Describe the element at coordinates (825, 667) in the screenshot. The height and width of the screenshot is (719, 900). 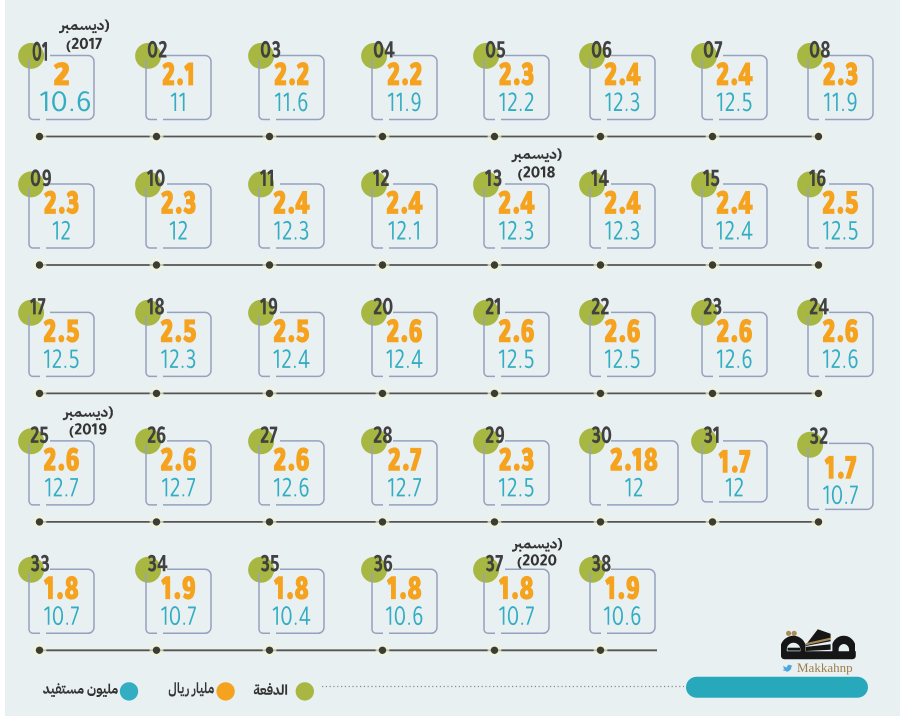
I see `svg-text: Makkahnp` at that location.